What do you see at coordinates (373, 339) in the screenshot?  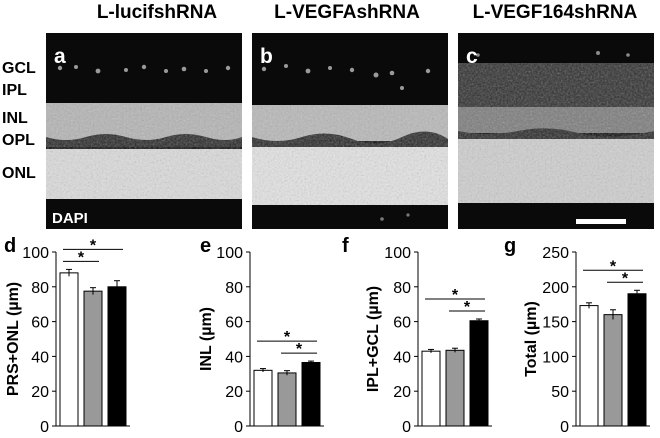 I see `y-axis-label-f: IPL+GCL (µm)` at bounding box center [373, 339].